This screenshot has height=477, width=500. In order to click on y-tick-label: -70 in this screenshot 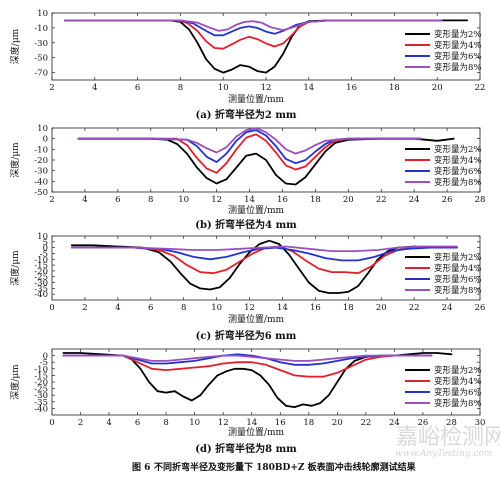, I will do `click(41, 74)`.